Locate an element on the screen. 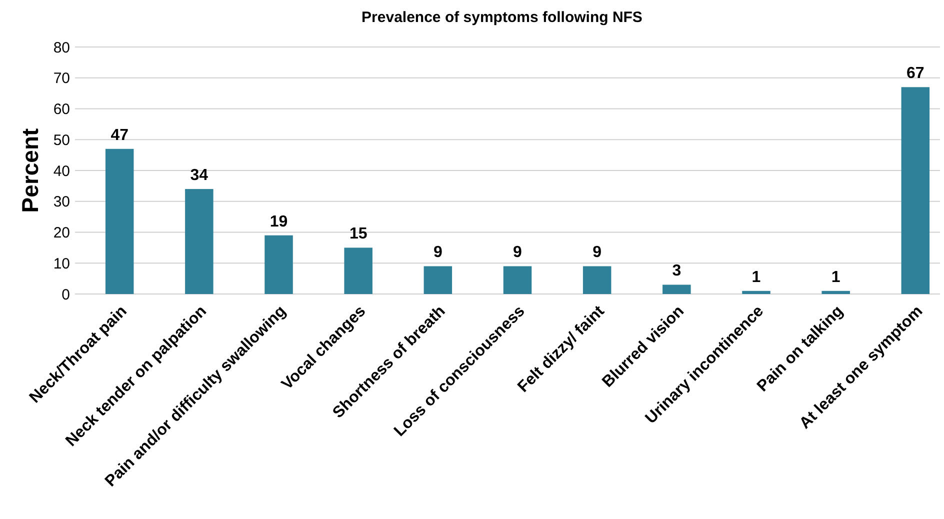  y-tick-label: 60 is located at coordinates (61, 109).